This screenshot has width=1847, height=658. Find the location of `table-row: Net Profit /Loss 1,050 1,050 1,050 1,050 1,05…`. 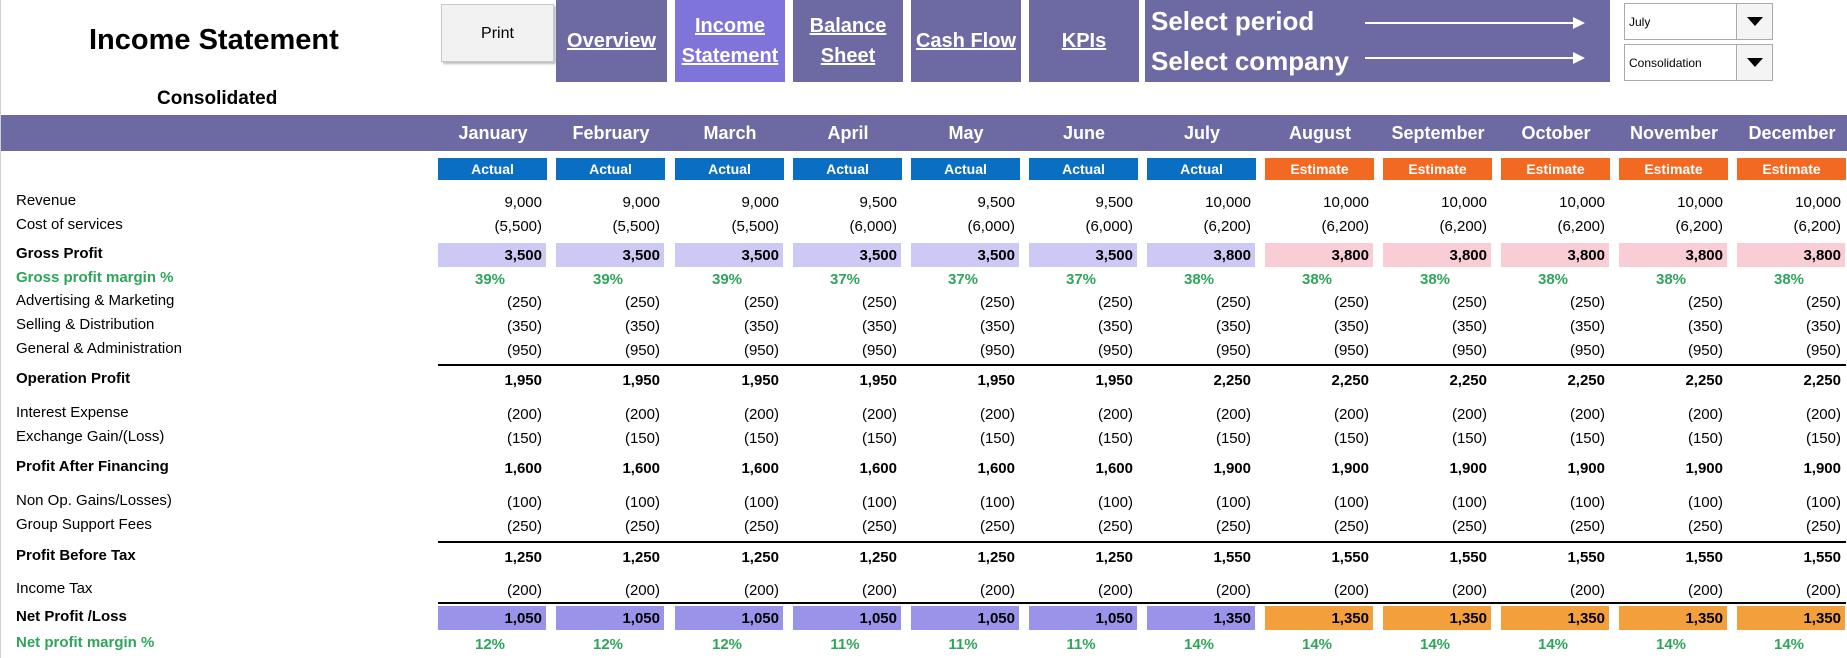

table-row: Net Profit /Loss 1,050 1,050 1,050 1,050 1,05… is located at coordinates (924, 618).